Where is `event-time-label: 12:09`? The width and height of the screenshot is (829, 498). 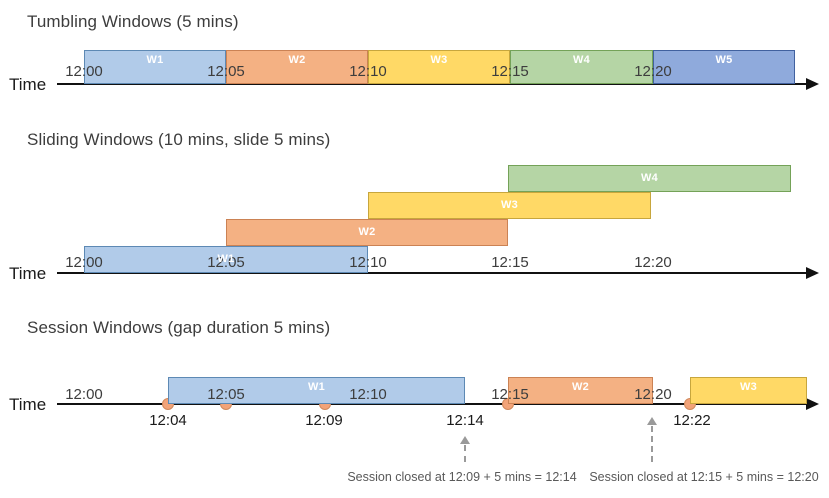
event-time-label: 12:09 is located at coordinates (324, 420).